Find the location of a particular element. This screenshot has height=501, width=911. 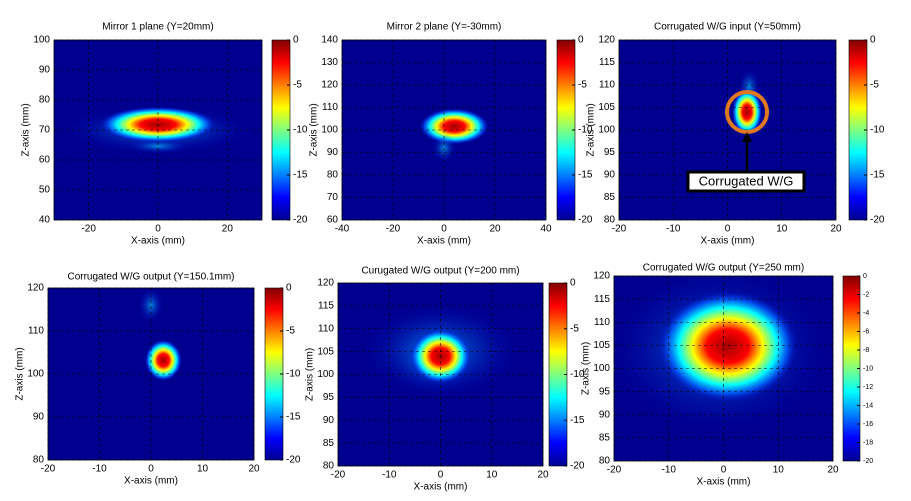

panel-title: Mirror 1 plane (Y=20mm) is located at coordinates (157, 27).